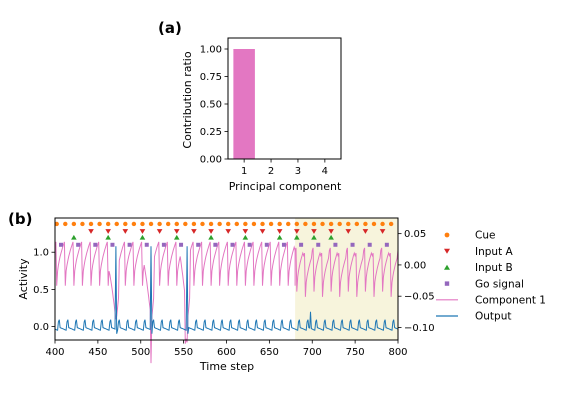 The image size is (570, 400). I want to click on legend-item: Input A, so click(479, 252).